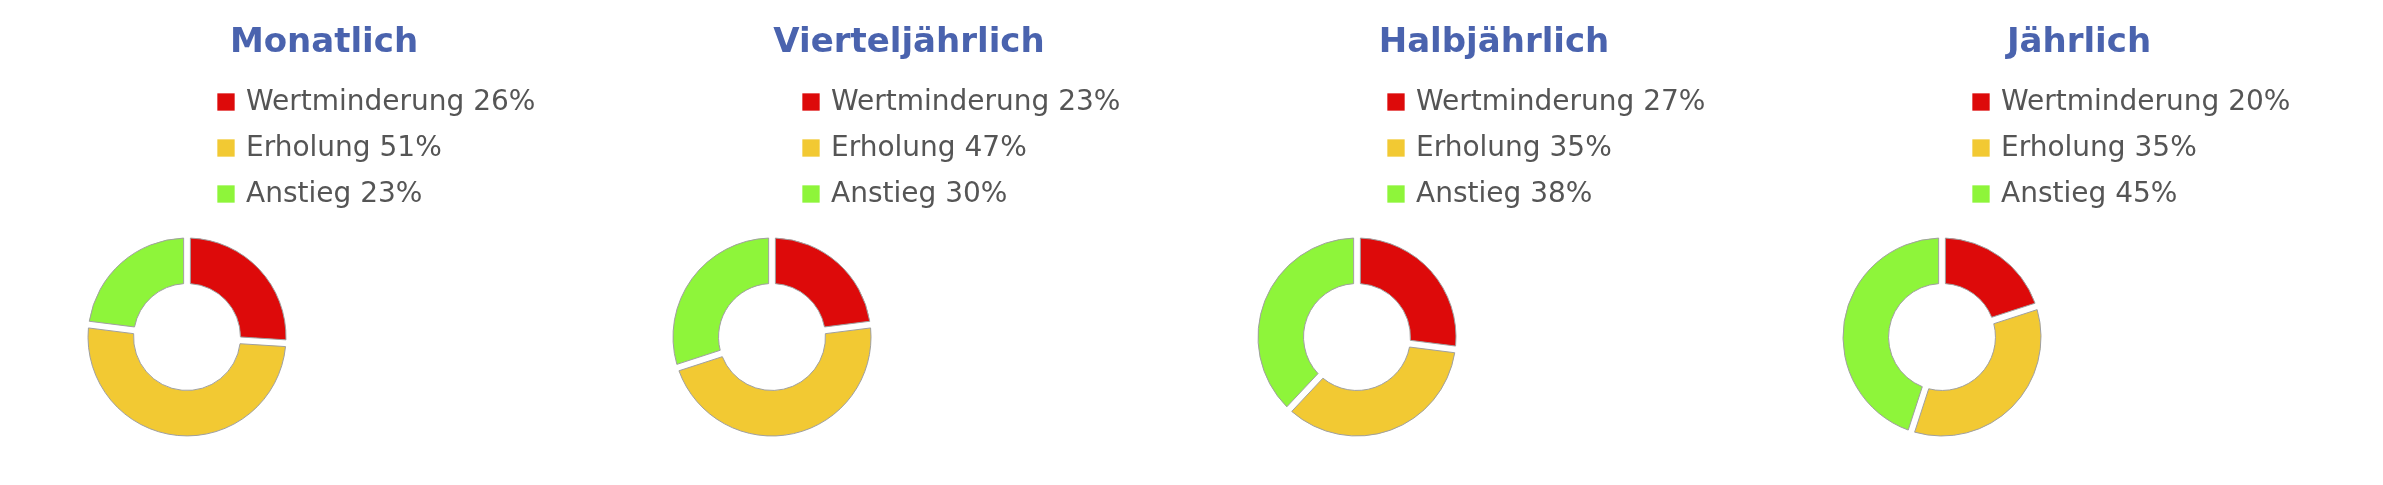 The height and width of the screenshot is (485, 2383). I want to click on legend-label: Anstieg 23%, so click(334, 192).